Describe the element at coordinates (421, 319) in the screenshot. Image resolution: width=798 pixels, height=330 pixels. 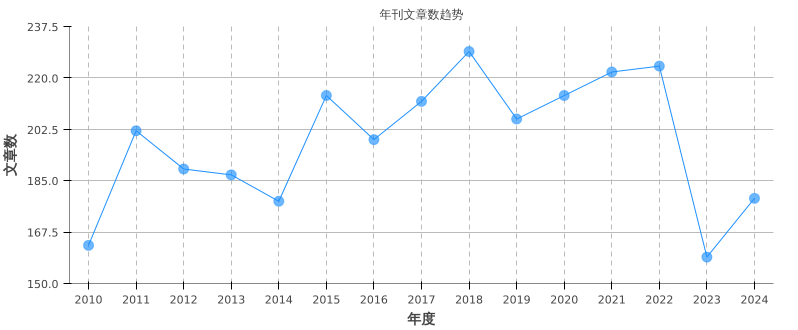
I see `x-axis-title: 年度` at that location.